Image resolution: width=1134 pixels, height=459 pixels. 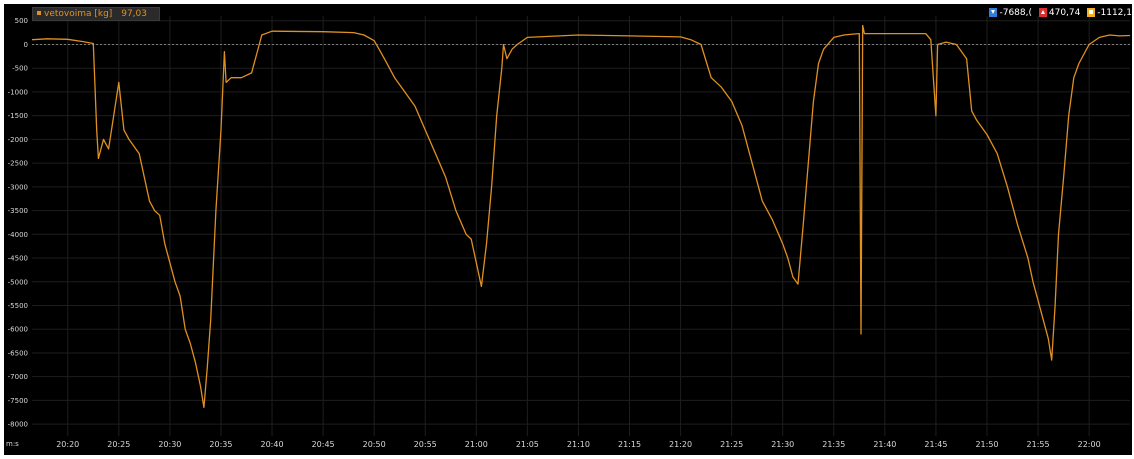 I want to click on x-tick-label: 21:45, so click(x=935, y=444).